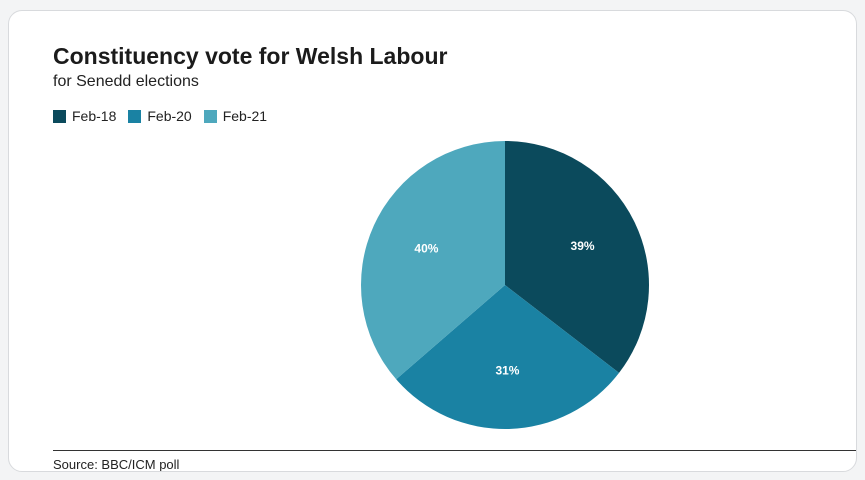 This screenshot has height=480, width=865. I want to click on pie-label-feb-18: 39%, so click(583, 246).